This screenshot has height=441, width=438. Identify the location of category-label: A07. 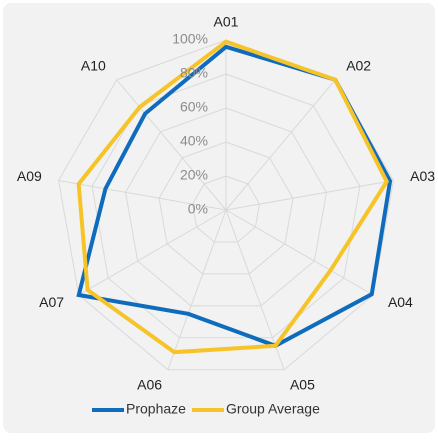
(51, 302).